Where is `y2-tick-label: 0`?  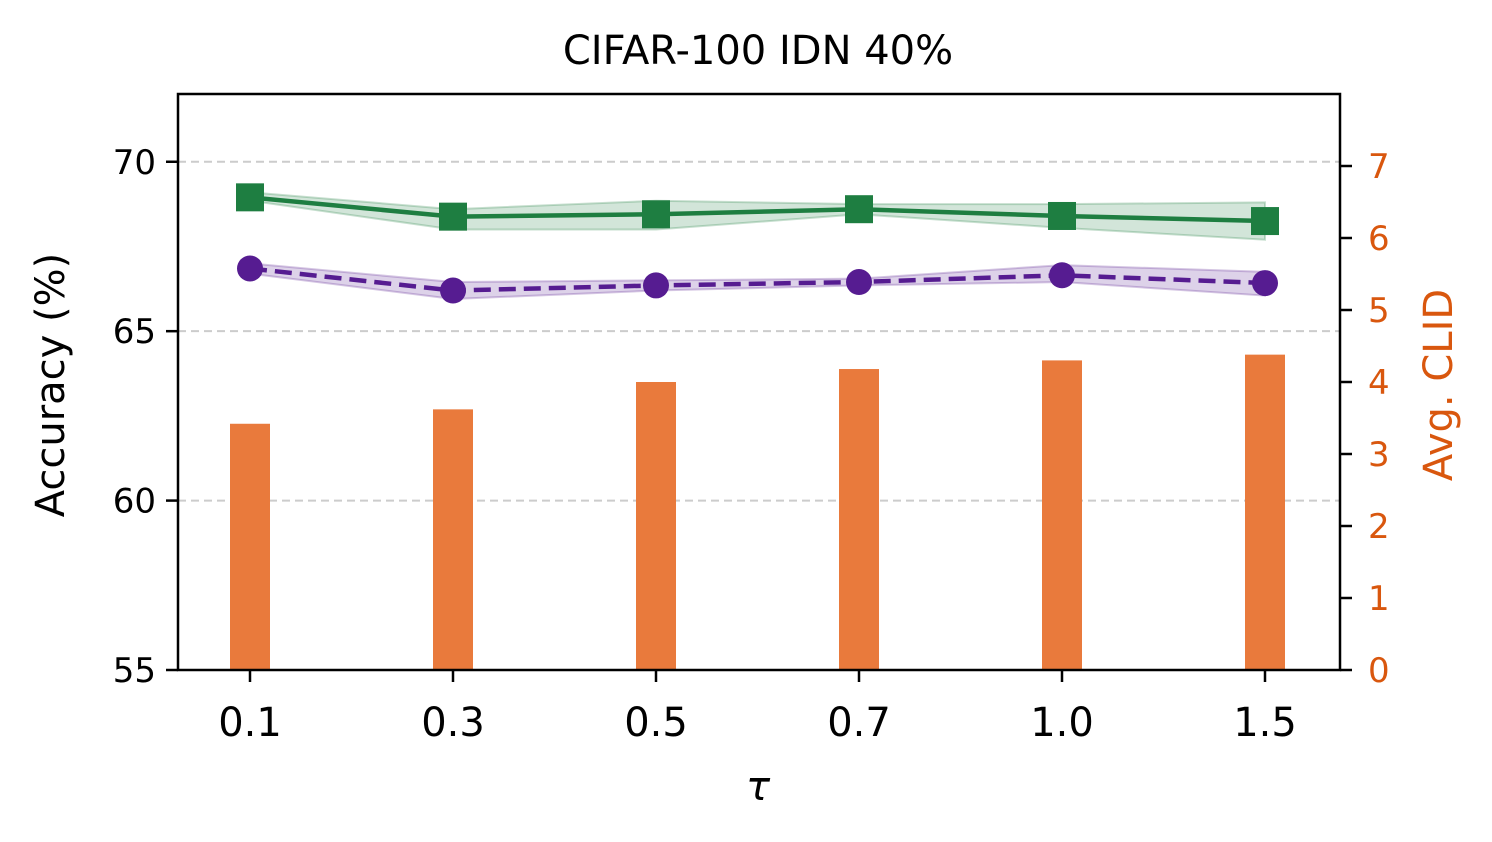
y2-tick-label: 0 is located at coordinates (1379, 671).